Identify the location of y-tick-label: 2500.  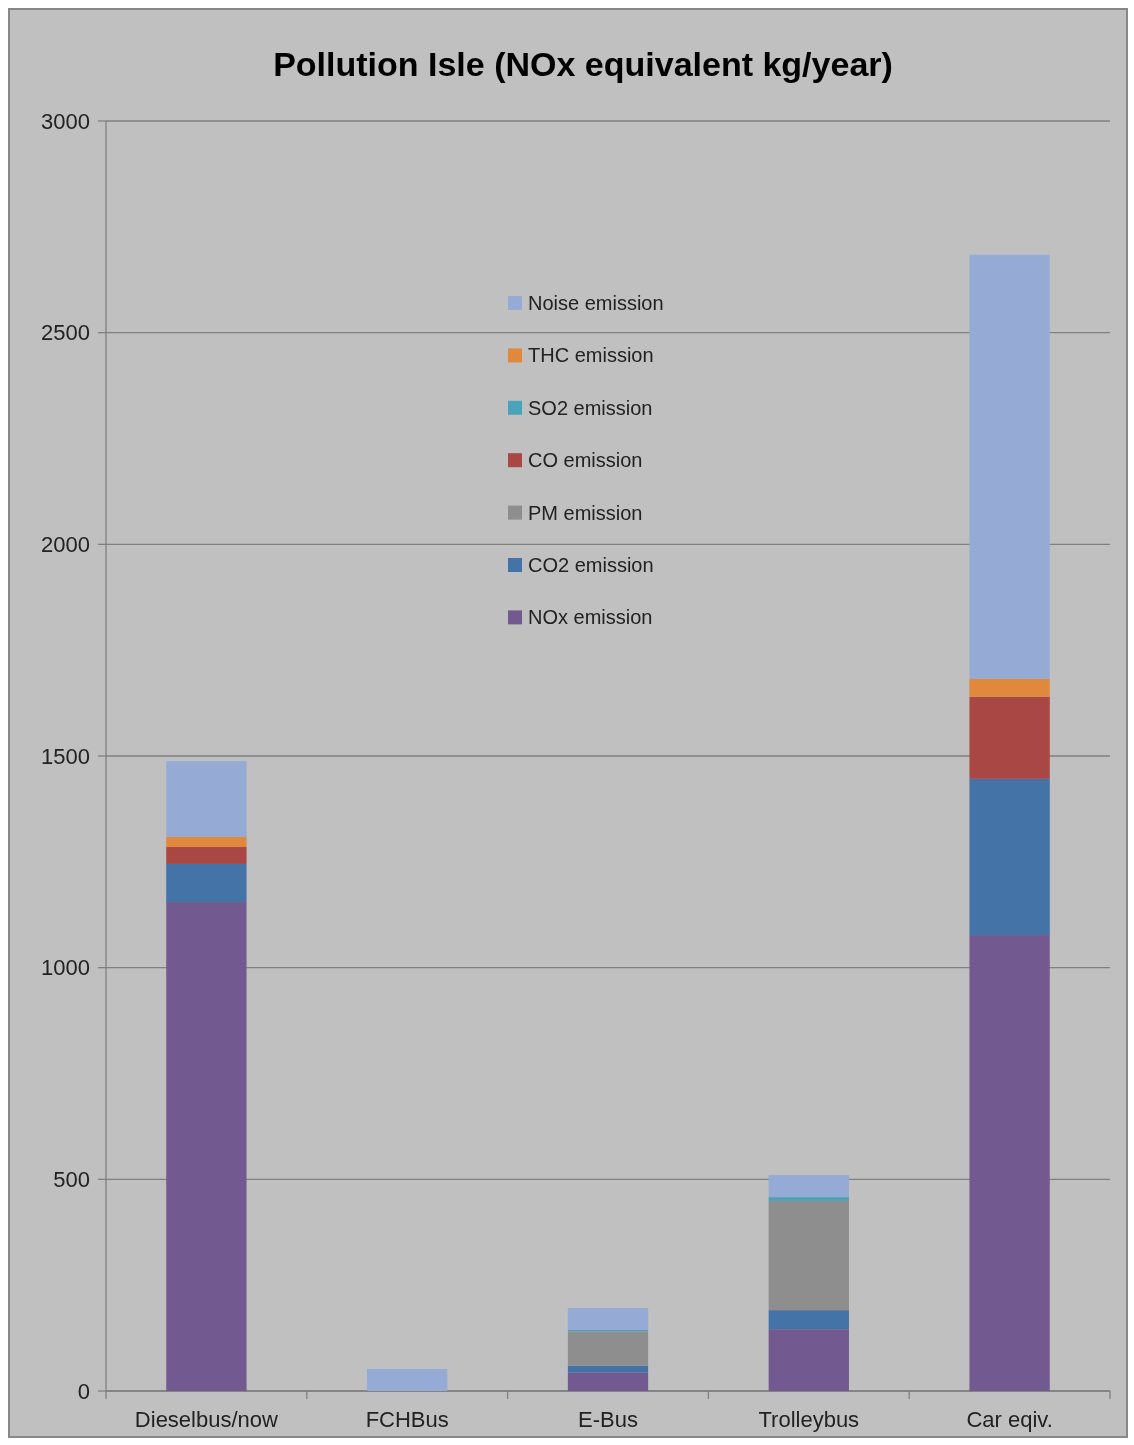
(65, 333).